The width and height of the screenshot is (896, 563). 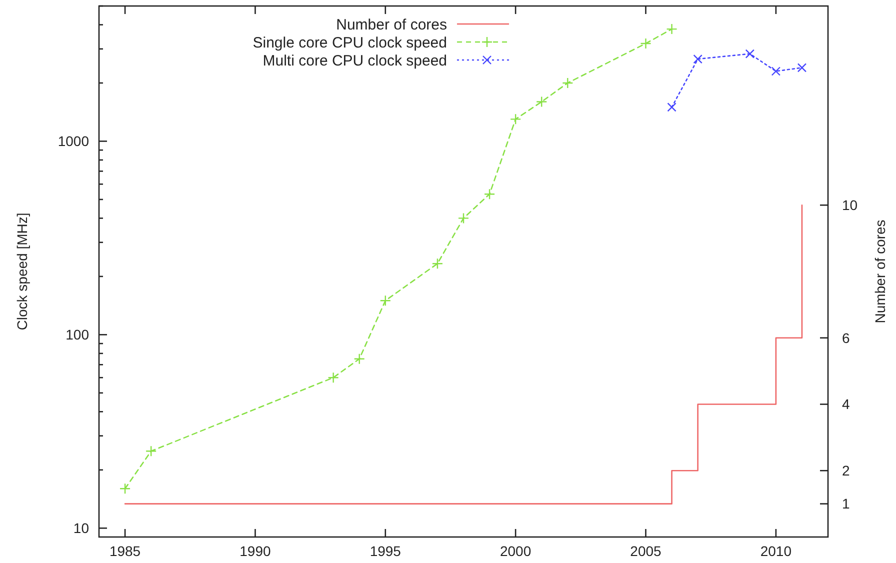 I want to click on y2-tick-label: 10, so click(x=850, y=205).